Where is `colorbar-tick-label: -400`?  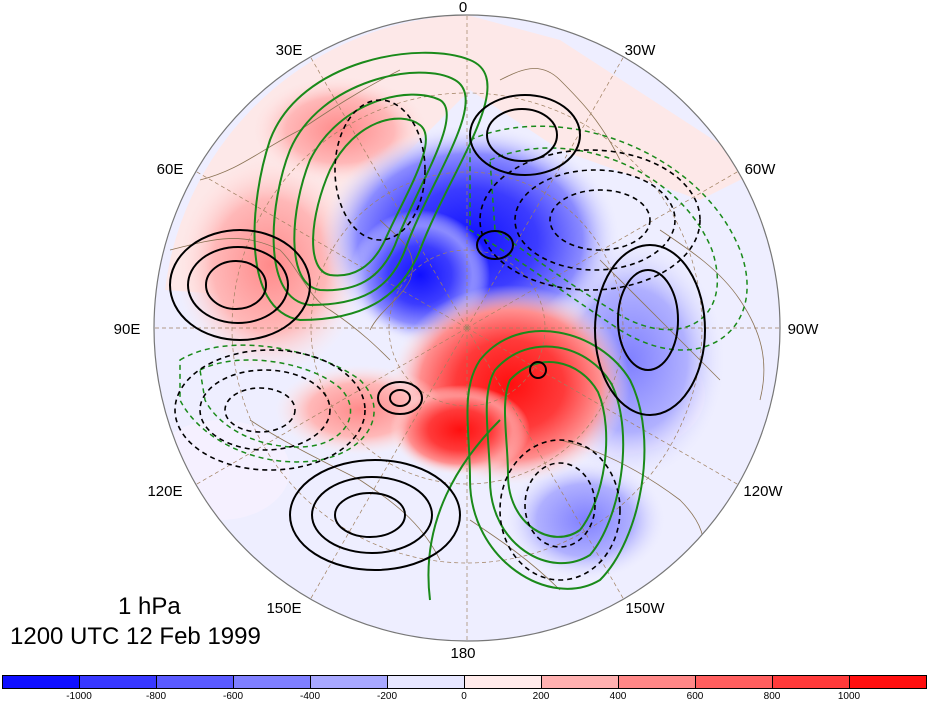
colorbar-tick-label: -400 is located at coordinates (310, 696).